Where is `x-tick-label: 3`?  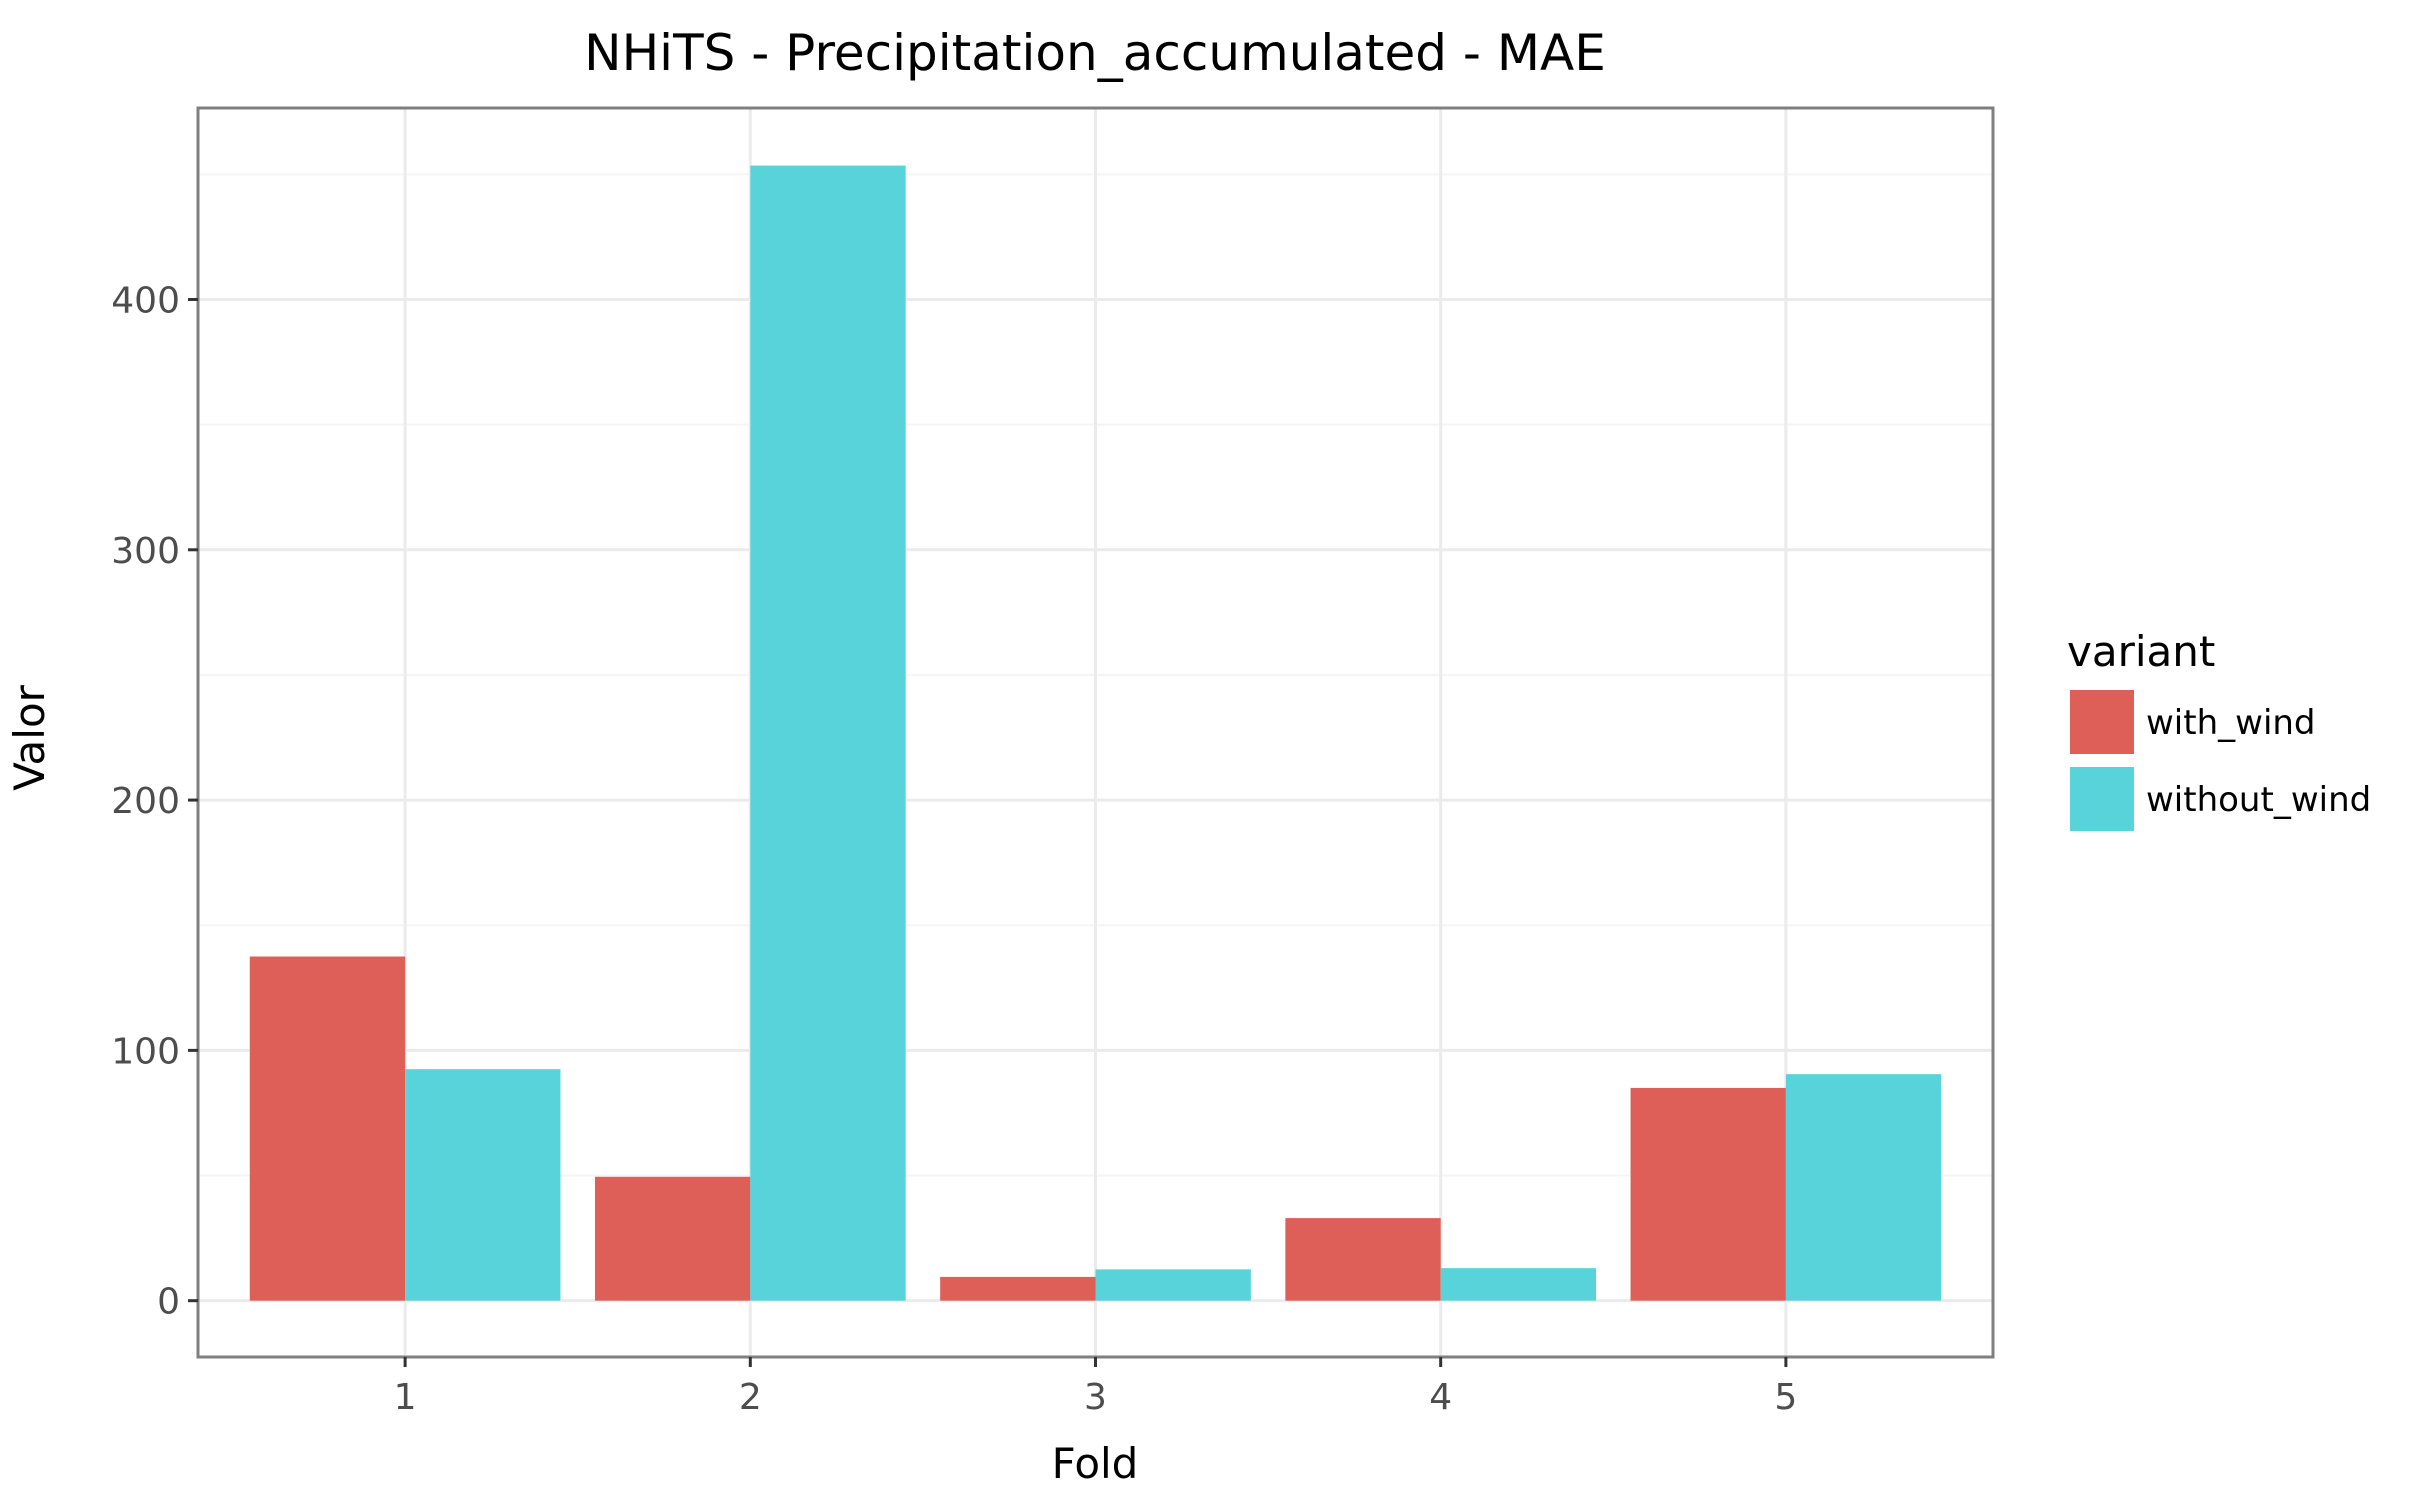 x-tick-label: 3 is located at coordinates (1095, 1397).